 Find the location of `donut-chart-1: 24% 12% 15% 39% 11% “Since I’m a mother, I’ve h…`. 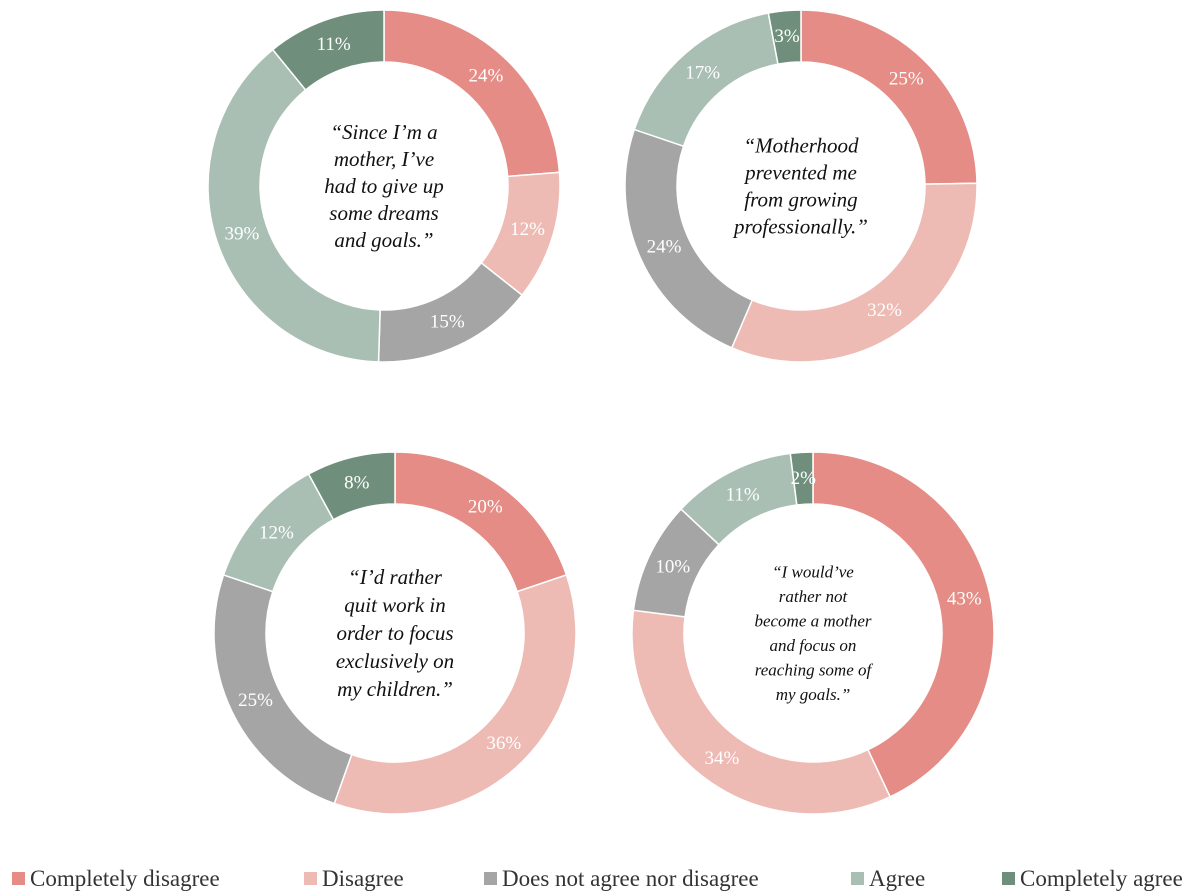

donut-chart-1: 24% 12% 15% 39% 11% “Since I’m a mother, I’ve h… is located at coordinates (384, 186).